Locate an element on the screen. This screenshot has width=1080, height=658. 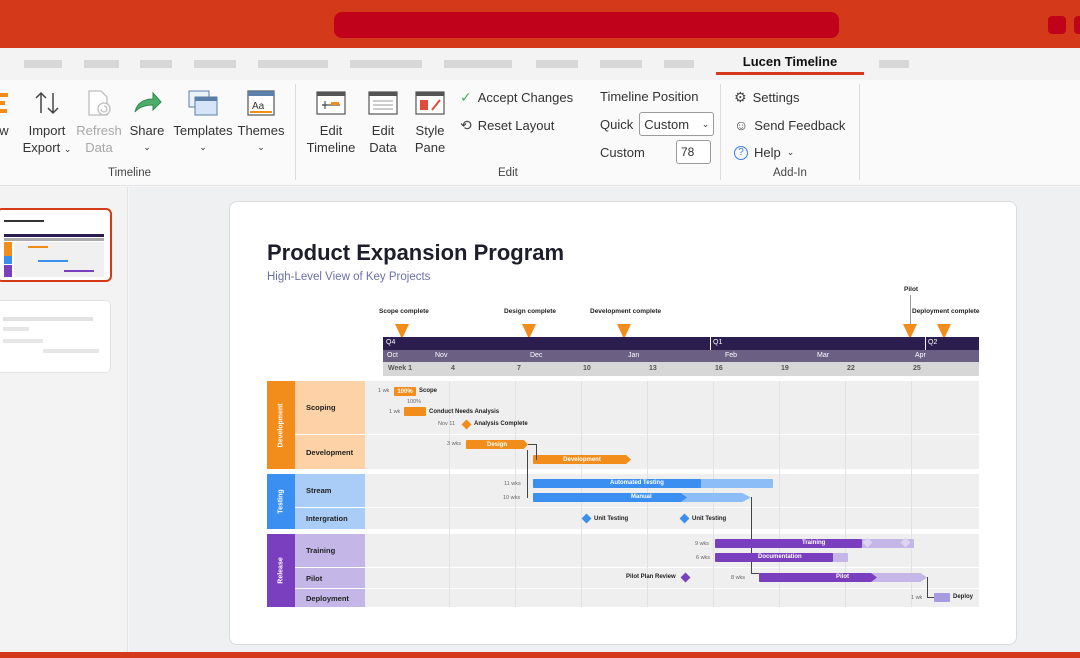
task-bar-documentation-progress is located at coordinates (774, 557).